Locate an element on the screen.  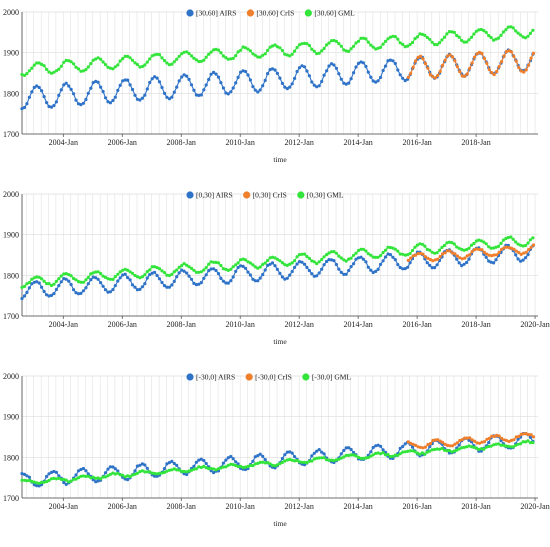
legend-label-gml: [-30,0] GML is located at coordinates (332, 377).